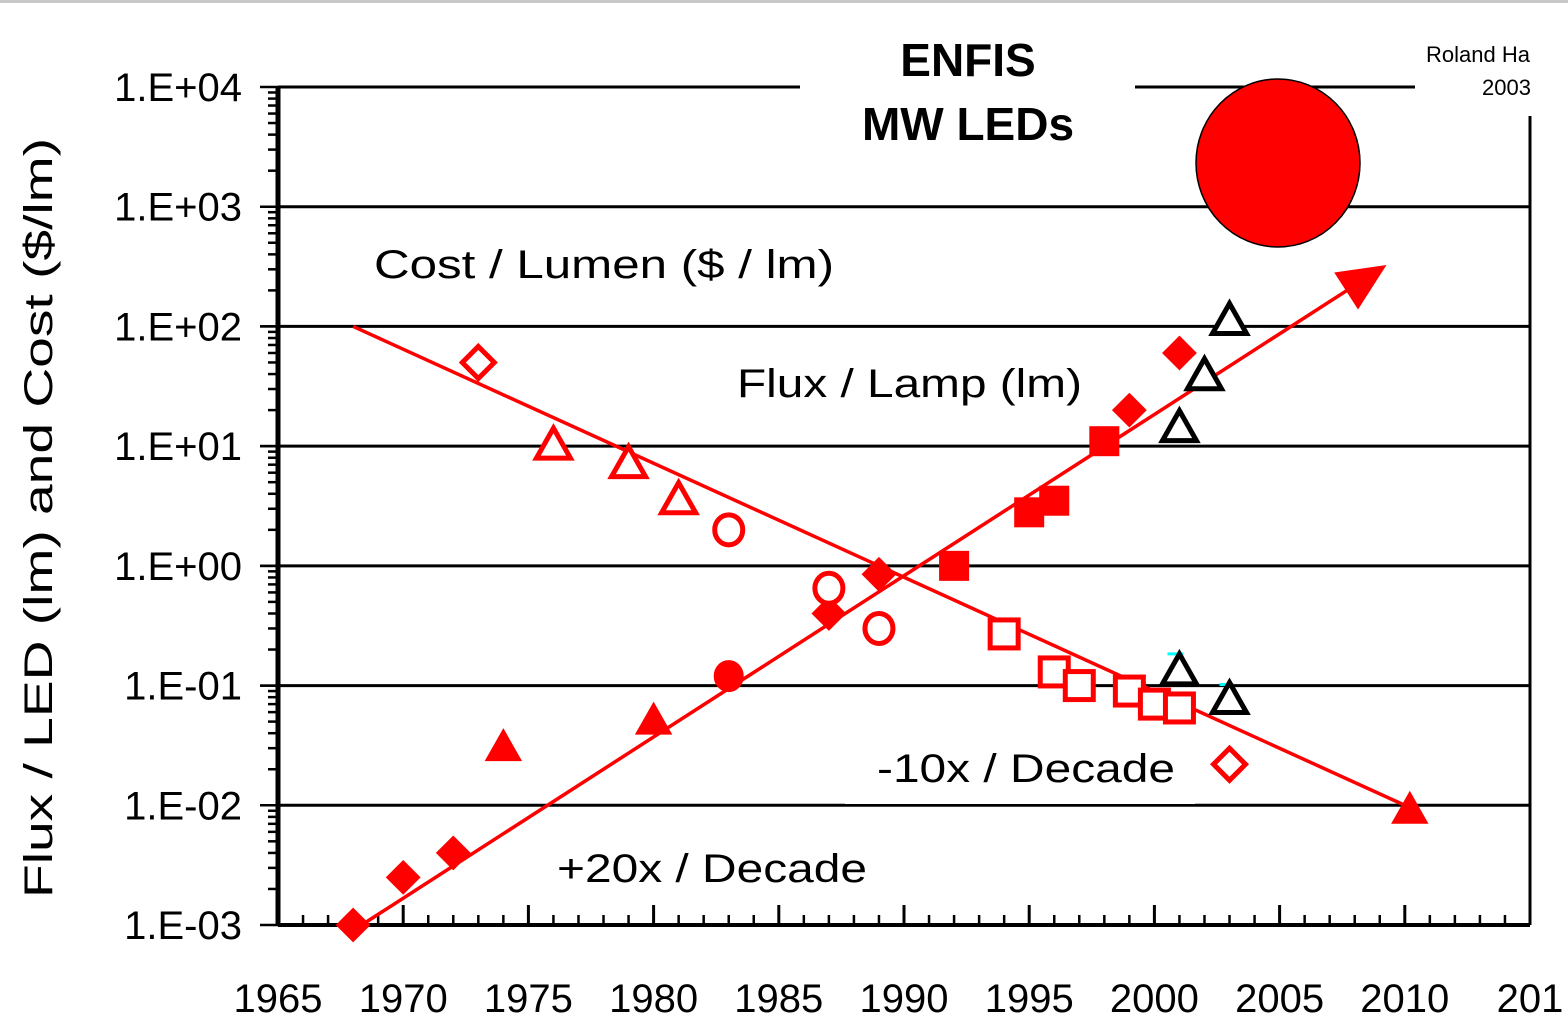  Describe the element at coordinates (909, 384) in the screenshot. I see `flux-label: Flux / Lamp (lm)` at that location.